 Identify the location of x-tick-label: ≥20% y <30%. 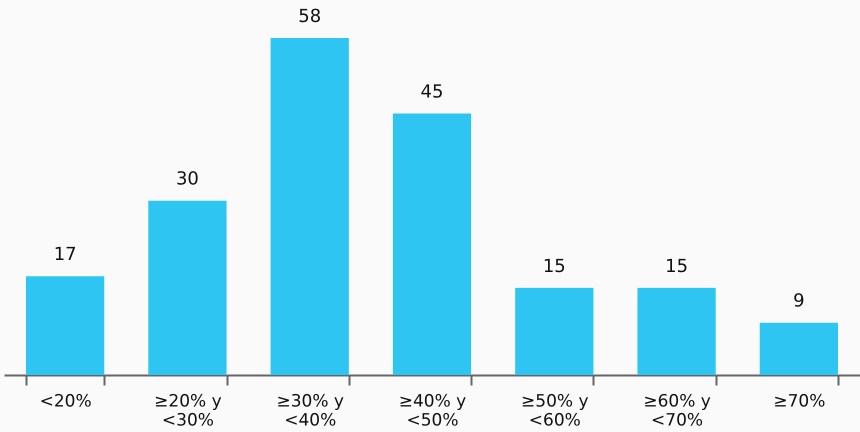
(188, 411).